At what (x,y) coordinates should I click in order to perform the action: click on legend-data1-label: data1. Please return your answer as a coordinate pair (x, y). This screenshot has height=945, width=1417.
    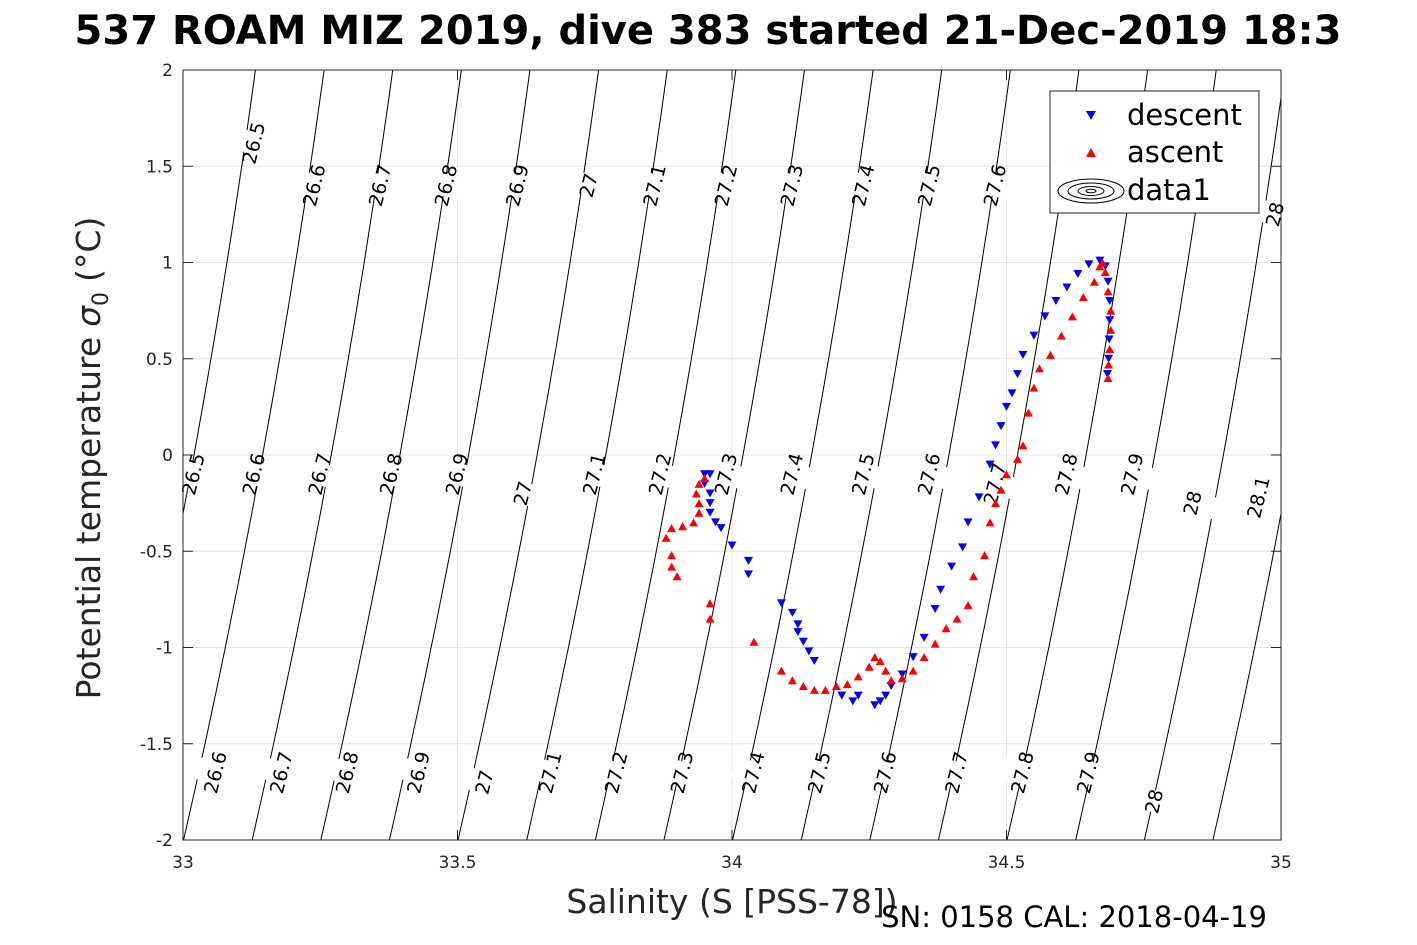
    Looking at the image, I should click on (1169, 190).